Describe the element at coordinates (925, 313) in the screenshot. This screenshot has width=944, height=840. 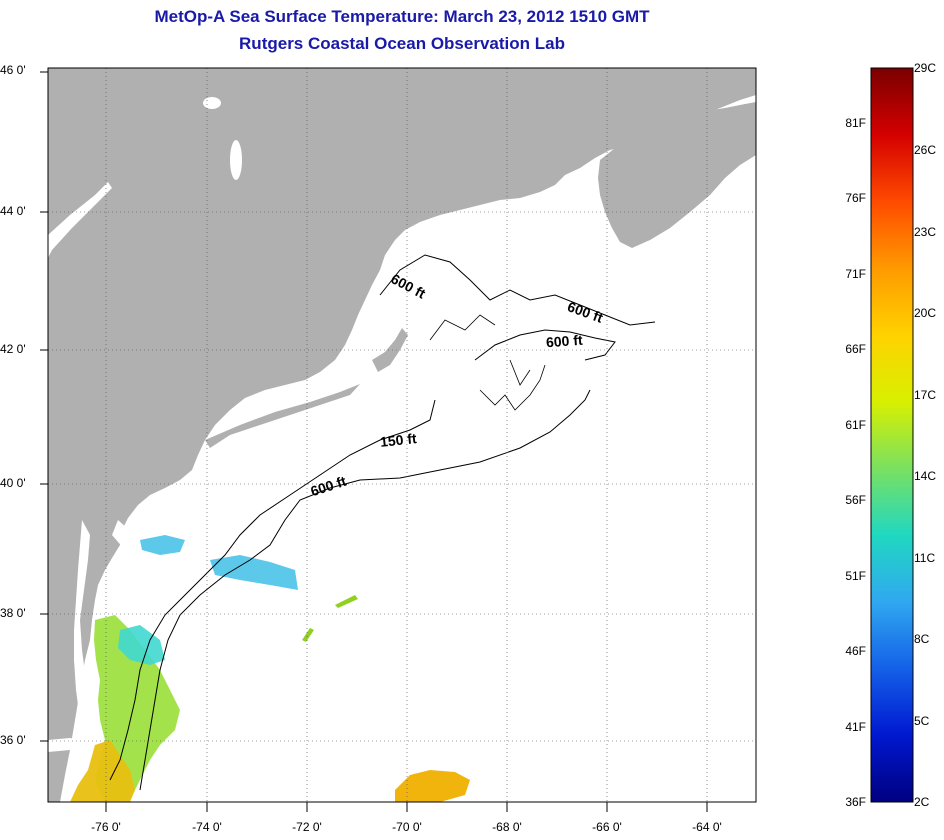
I see `colorbar-label-c: 20C` at that location.